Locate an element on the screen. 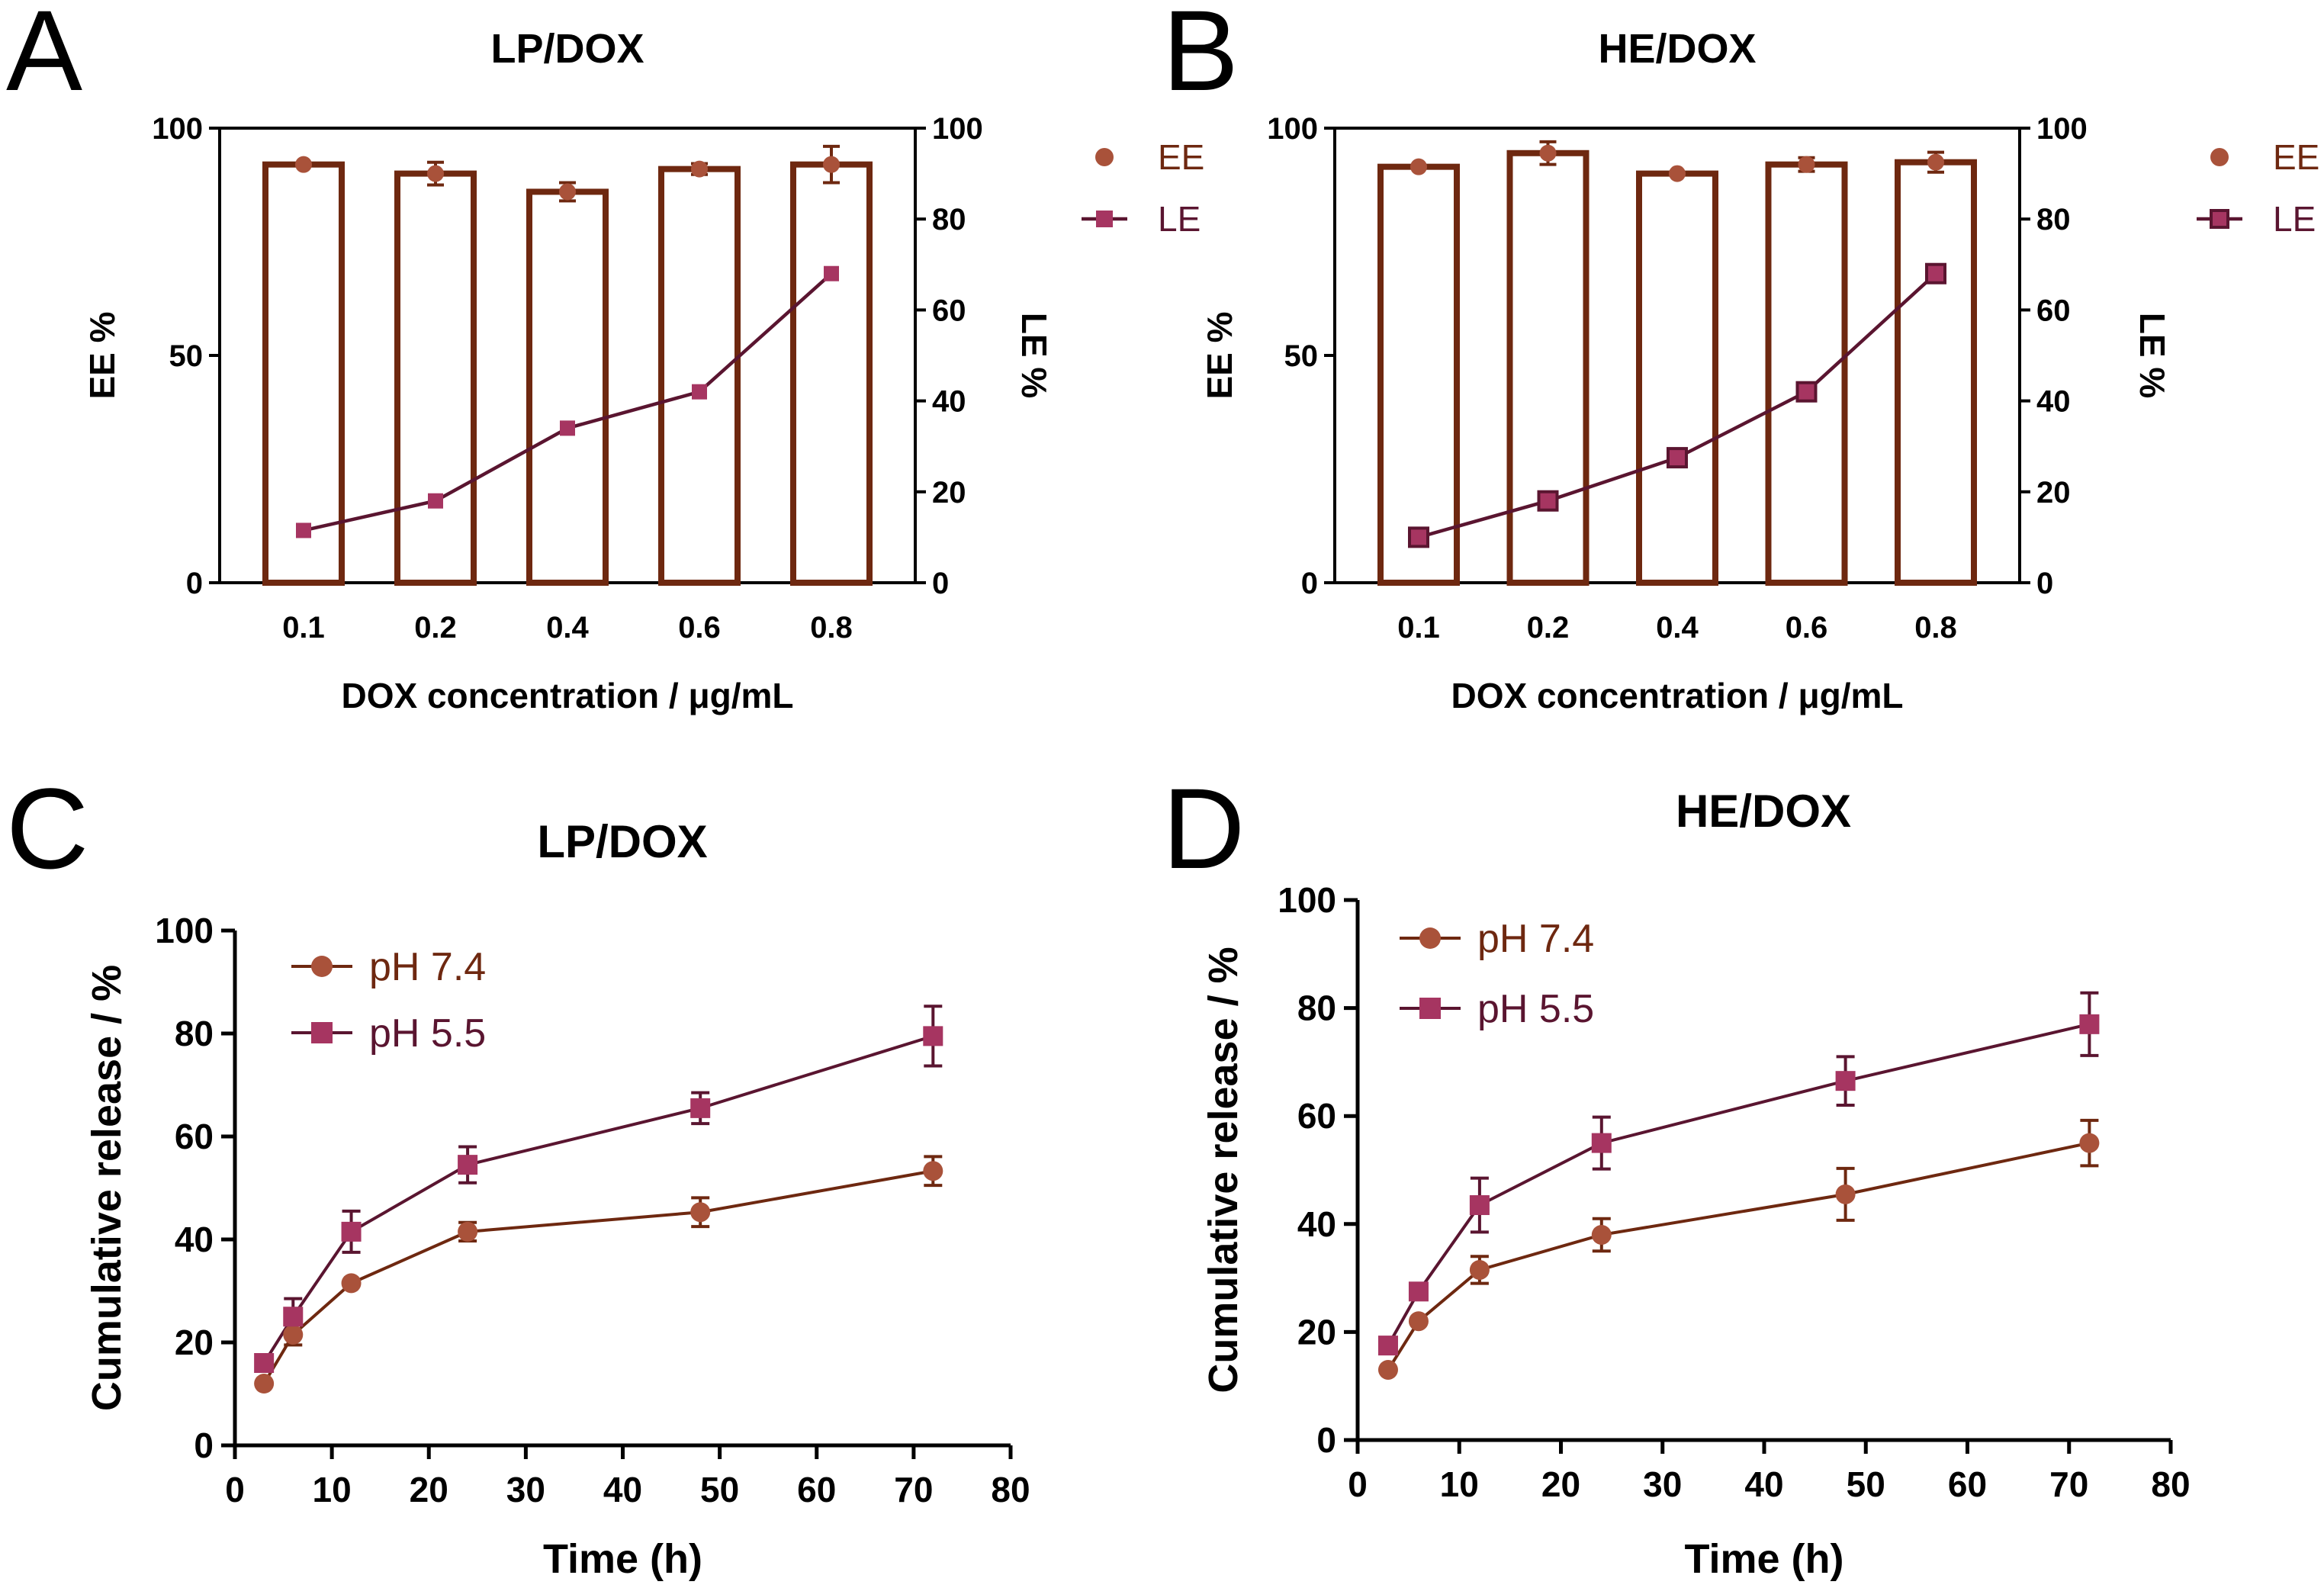  x-tick-label: 40 is located at coordinates (622, 1490).